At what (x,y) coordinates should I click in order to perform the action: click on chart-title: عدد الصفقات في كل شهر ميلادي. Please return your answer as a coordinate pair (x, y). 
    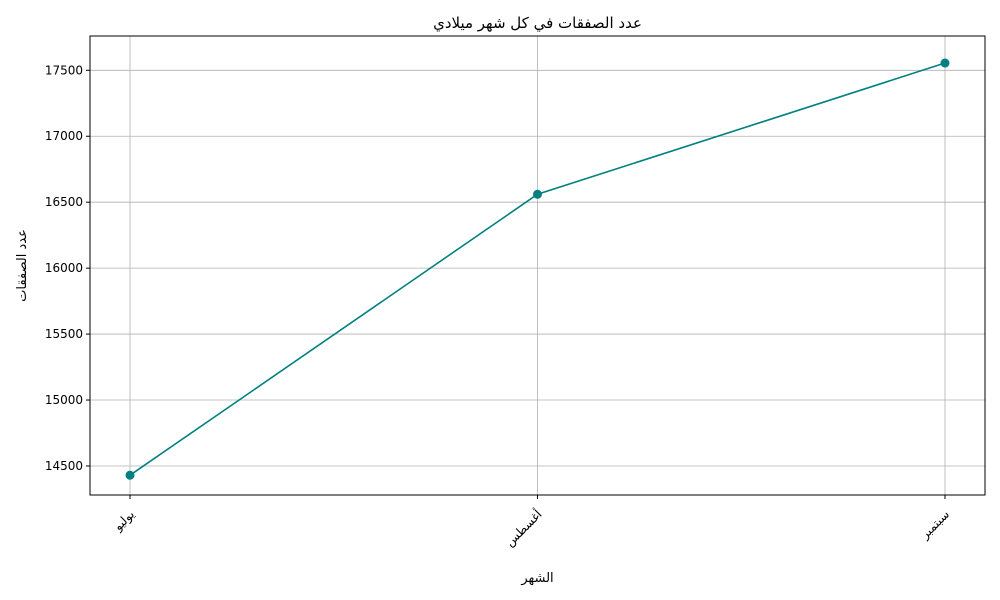
    Looking at the image, I should click on (537, 23).